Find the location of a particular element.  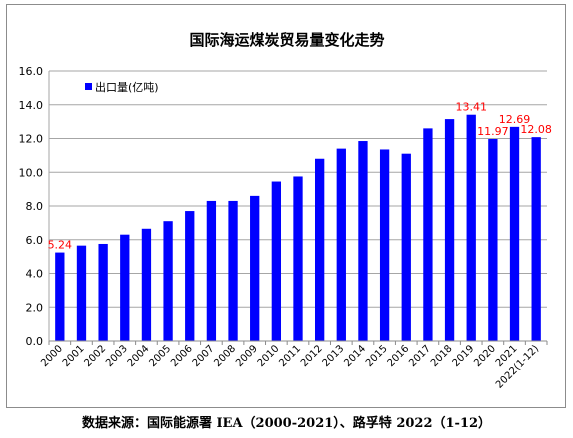

x-tick-label: 2006 is located at coordinates (182, 356).